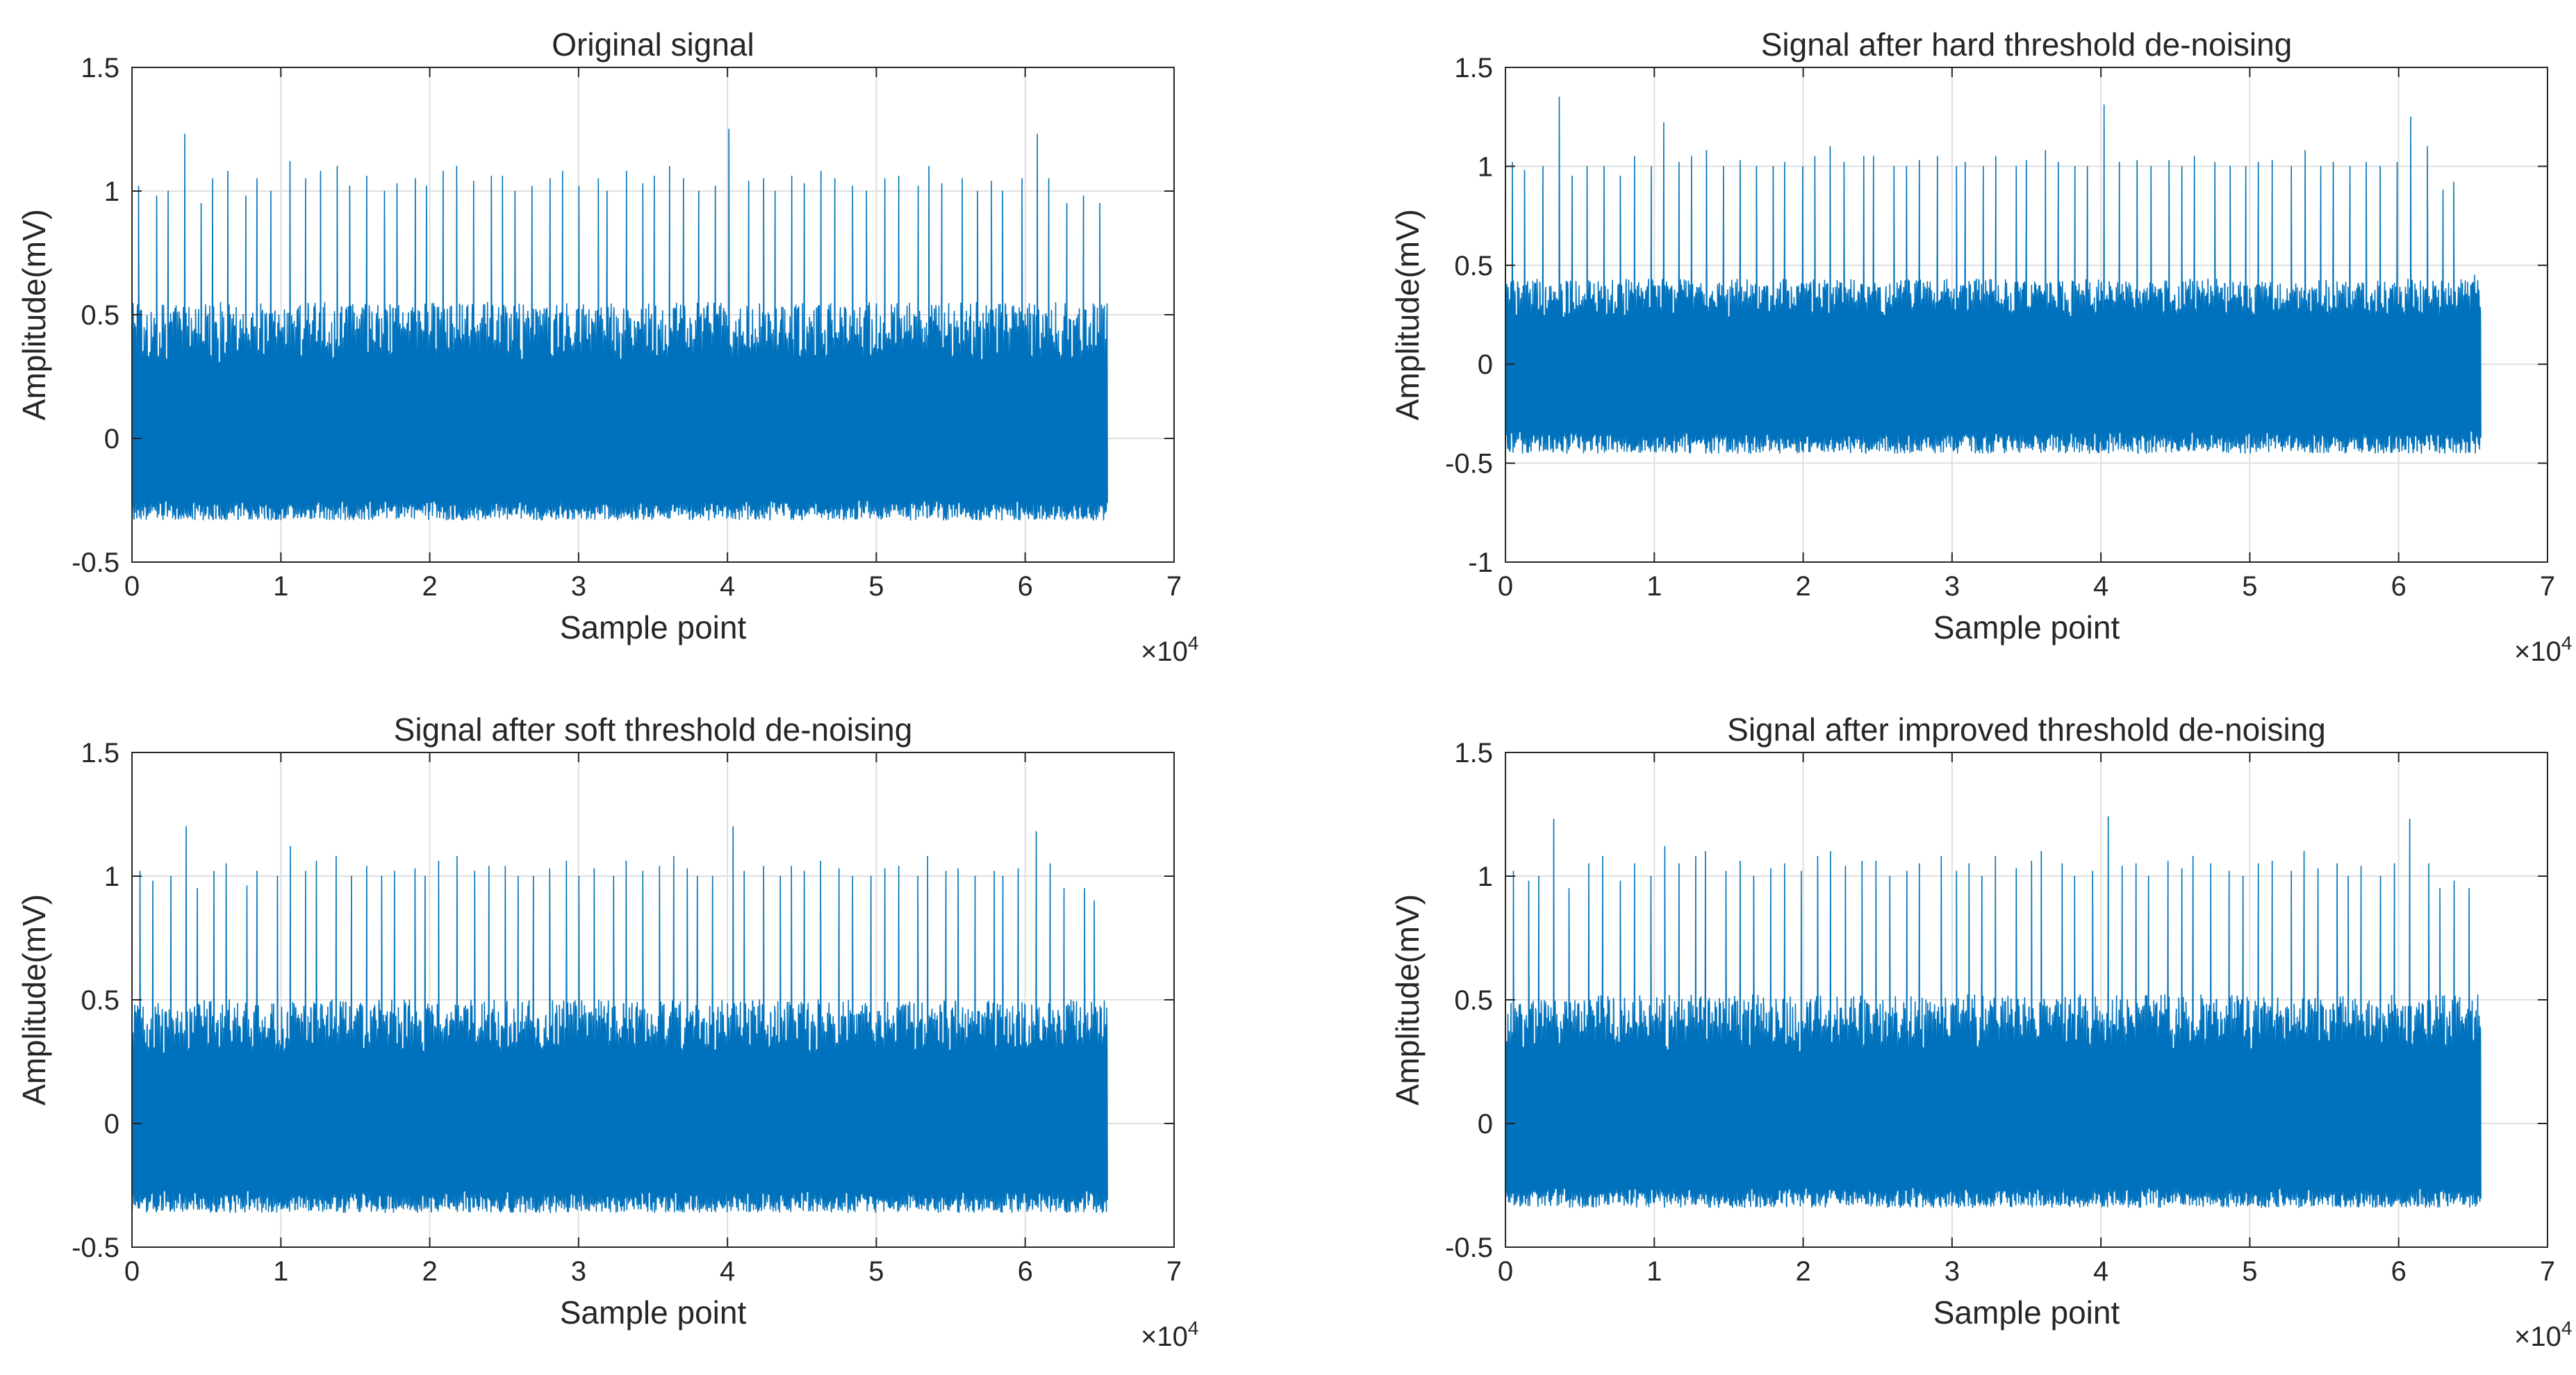 Image resolution: width=2576 pixels, height=1375 pixels. I want to click on chart-1-x-tick-label: 2, so click(430, 586).